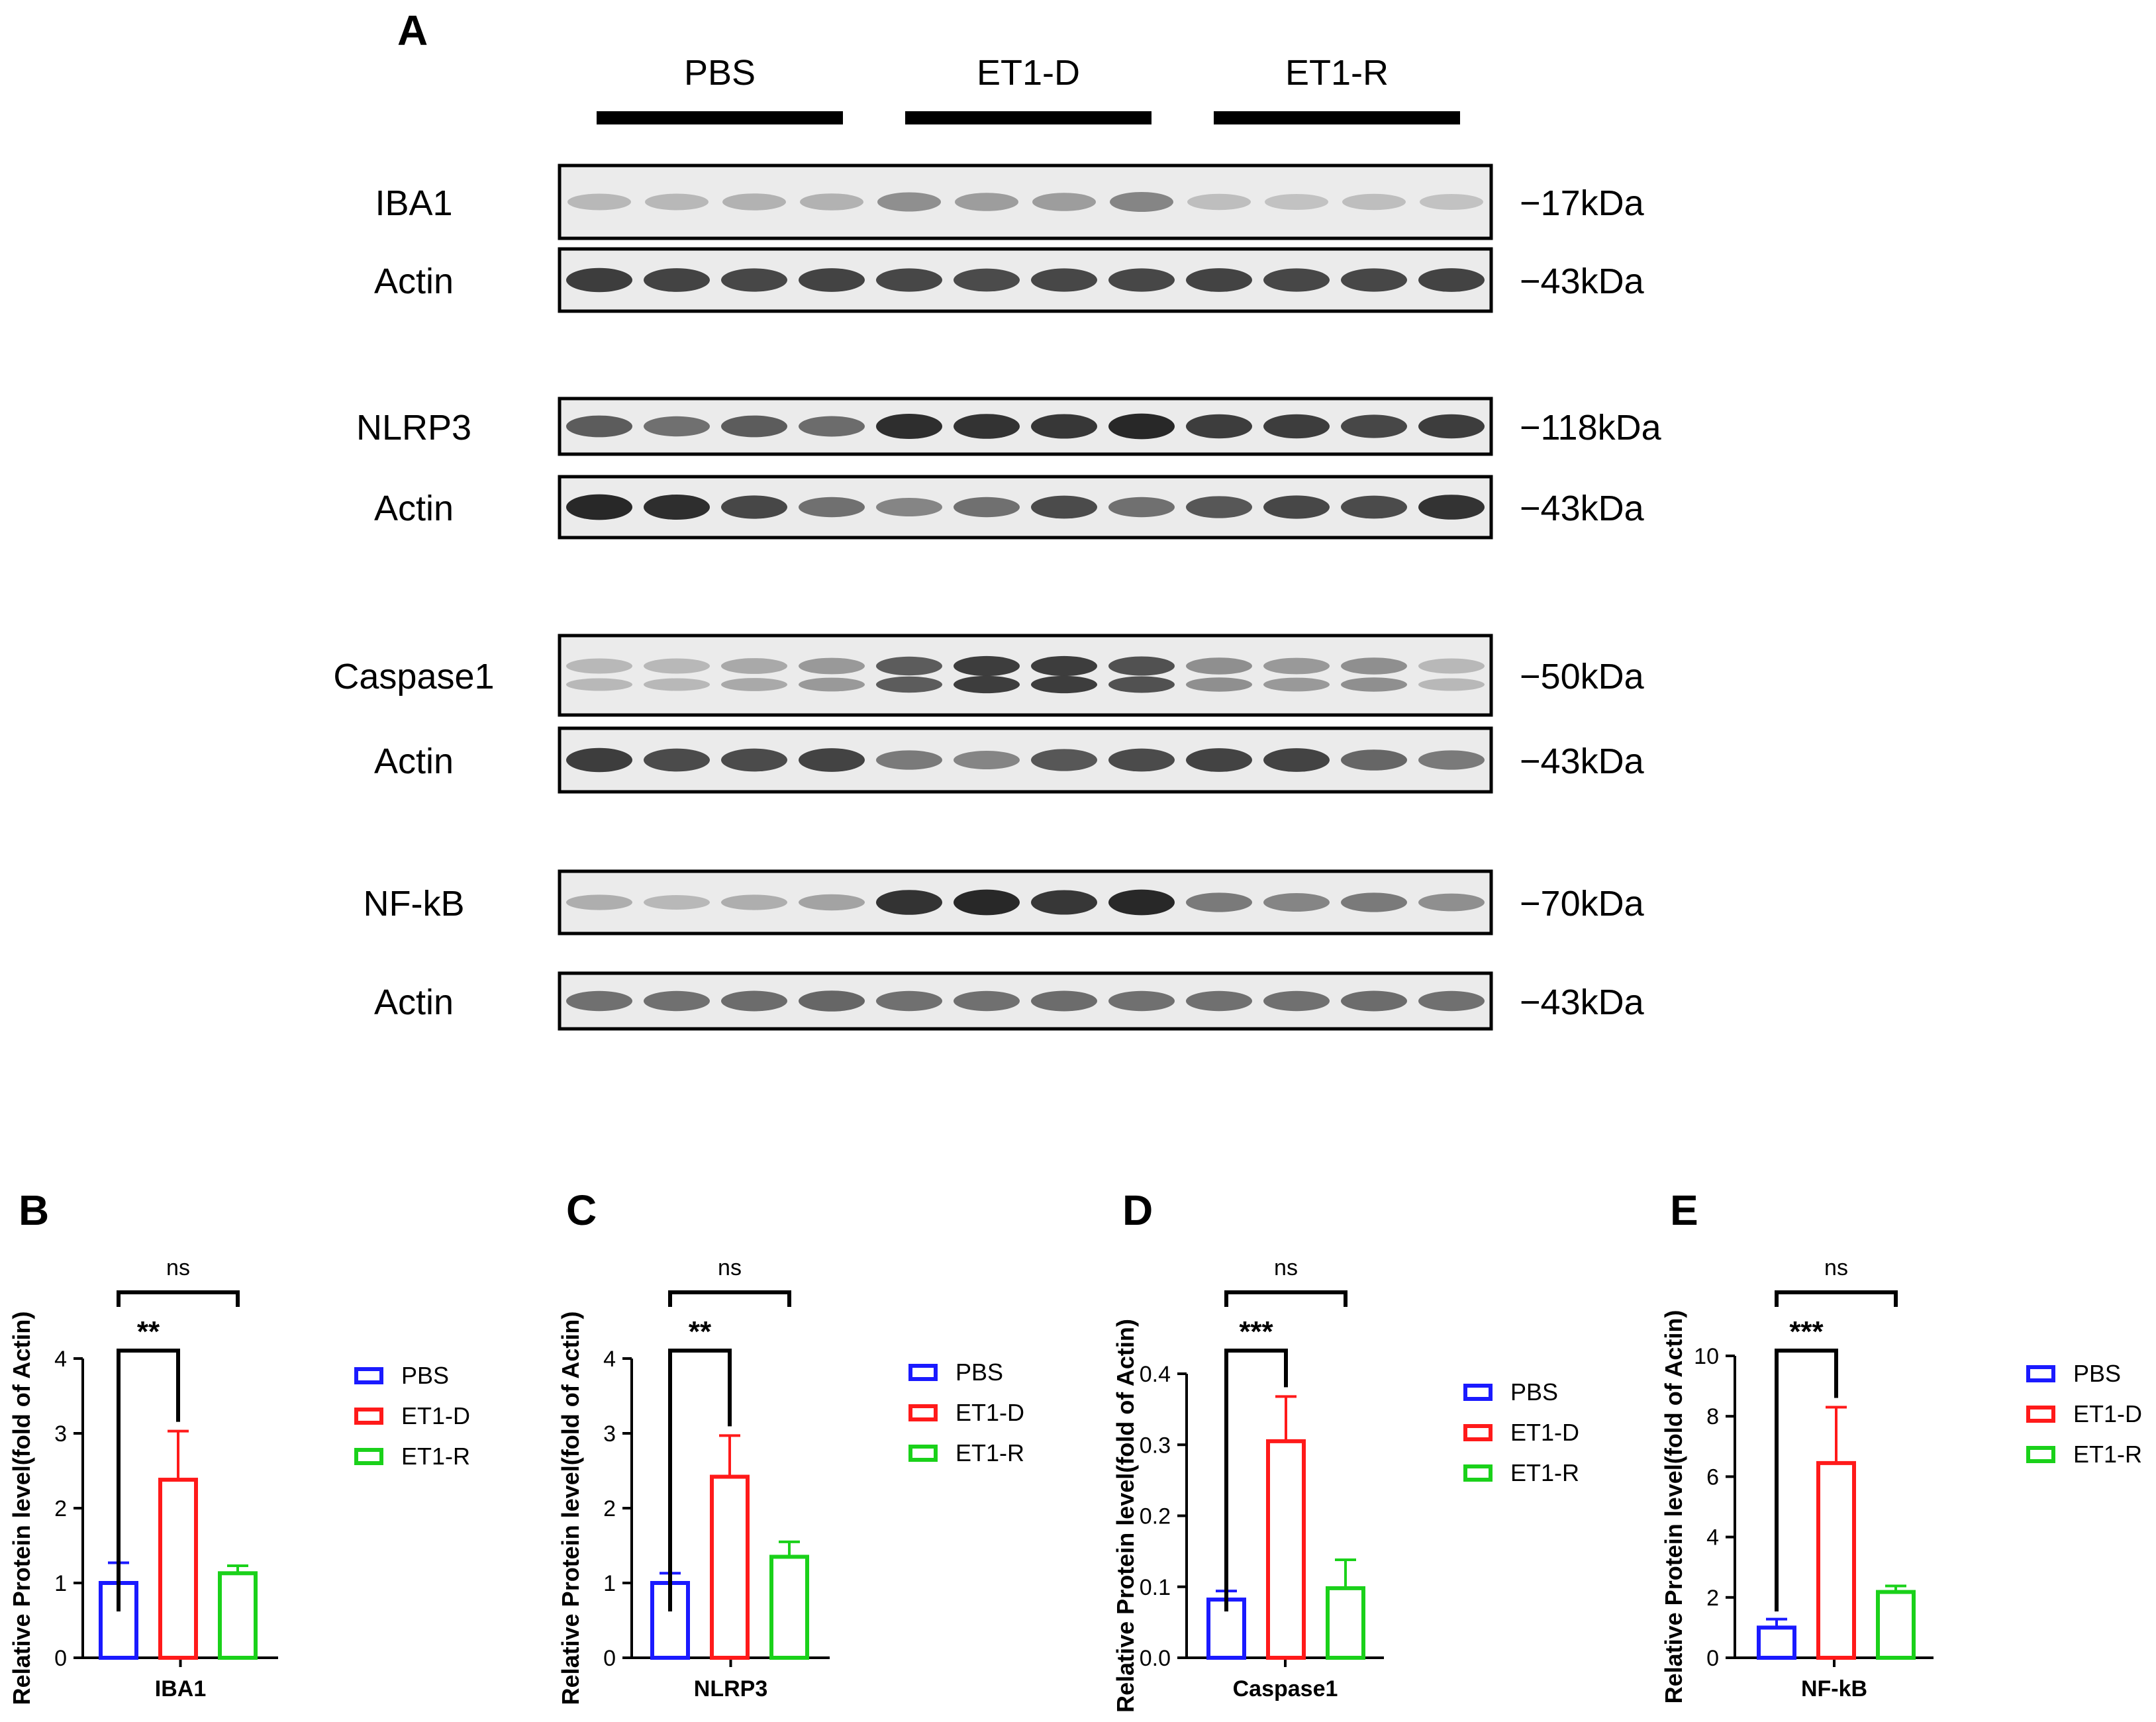 Image resolution: width=2156 pixels, height=1722 pixels. Describe the element at coordinates (1712, 1416) in the screenshot. I see `y-tick-label: 8` at that location.